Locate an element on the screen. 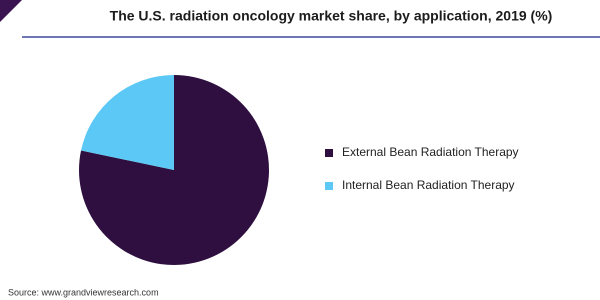 This screenshot has width=600, height=300. legend-label: Internal Bean Radiation Therapy is located at coordinates (428, 185).